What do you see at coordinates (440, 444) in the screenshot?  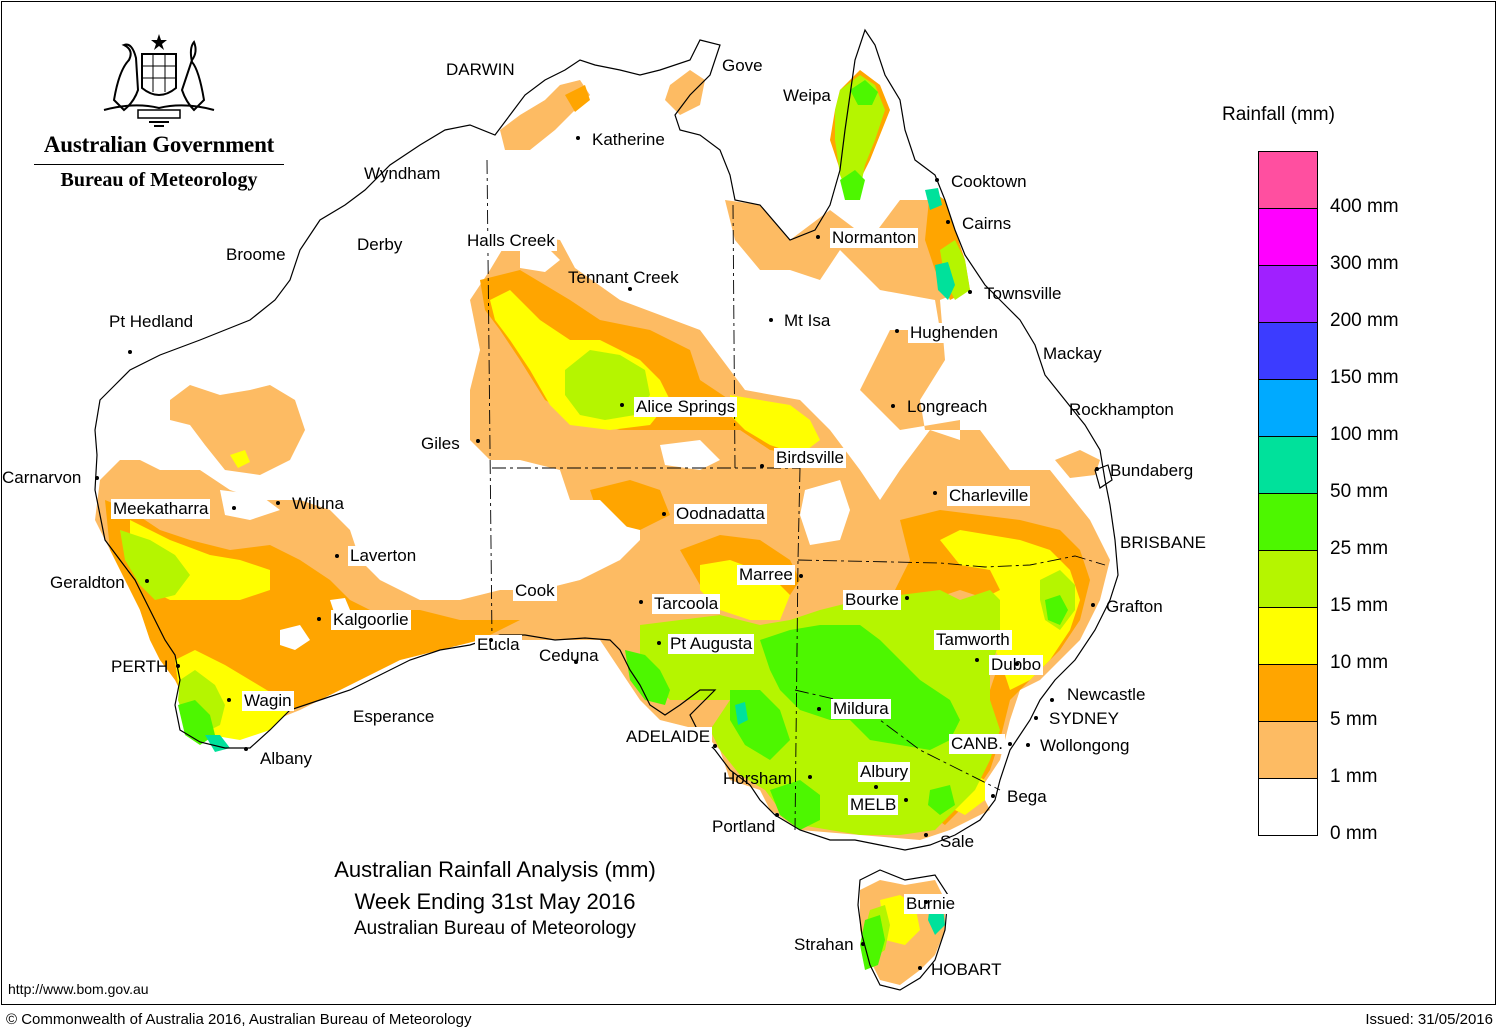 I see `place-label: Giles` at bounding box center [440, 444].